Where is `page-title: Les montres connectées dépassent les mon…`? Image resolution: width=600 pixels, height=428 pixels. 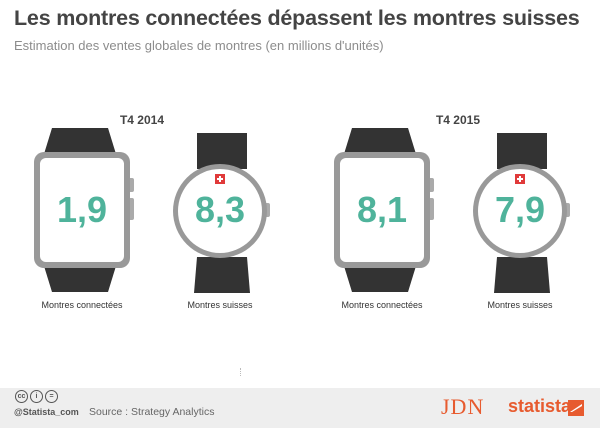 page-title: Les montres connectées dépassent les mon… is located at coordinates (297, 18).